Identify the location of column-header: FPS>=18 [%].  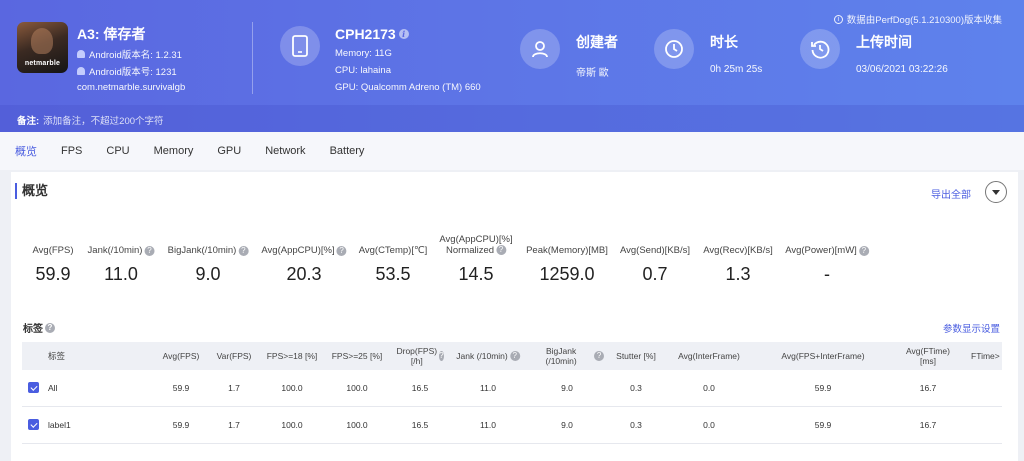
(292, 356).